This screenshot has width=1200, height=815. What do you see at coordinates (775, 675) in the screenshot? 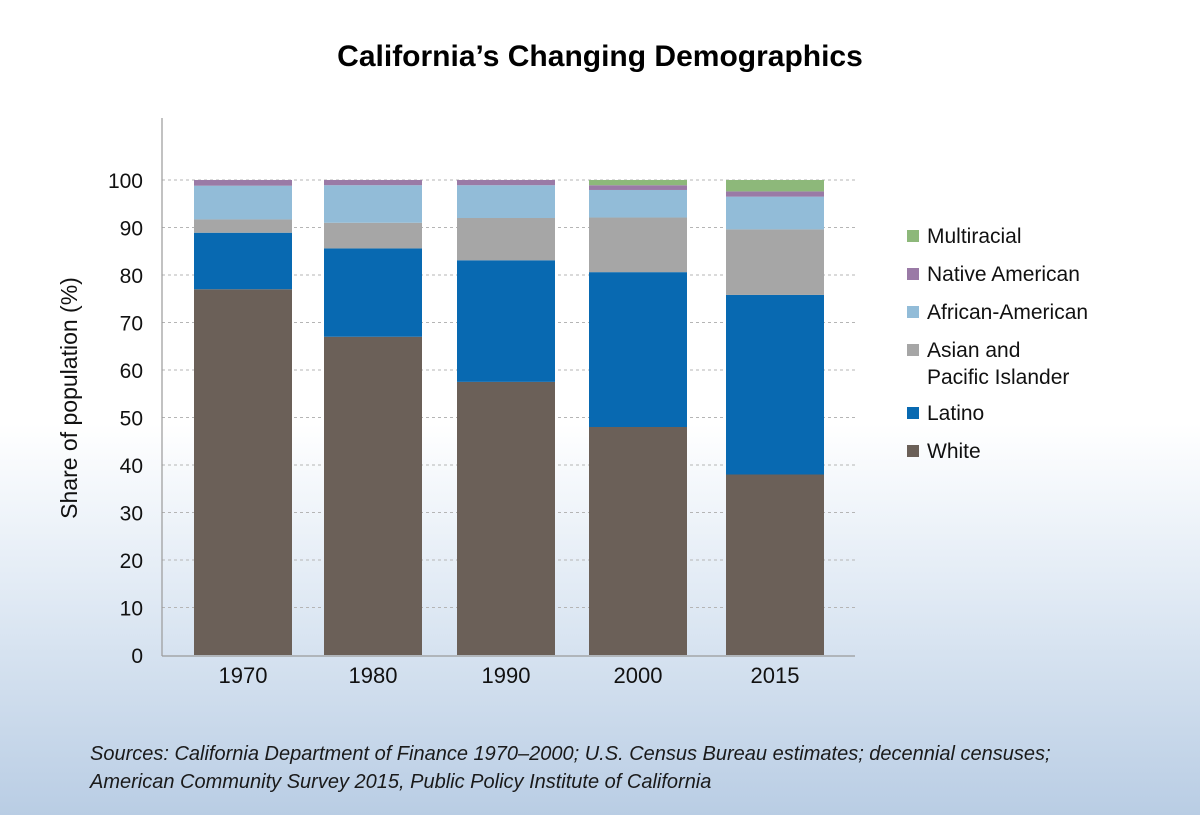
I see `x-tick-label-2015: 2015` at bounding box center [775, 675].